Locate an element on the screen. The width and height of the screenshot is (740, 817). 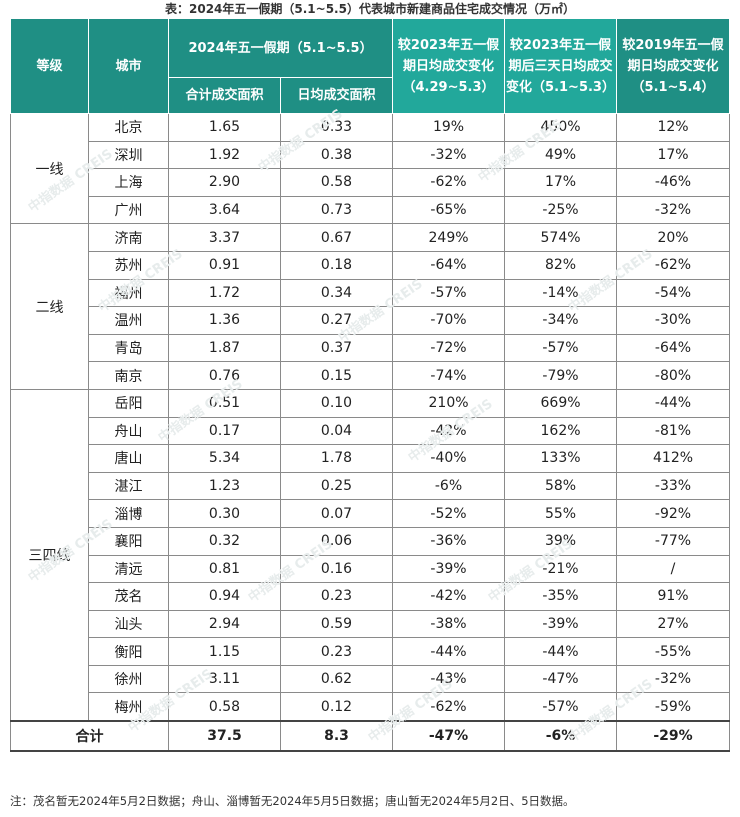
cell-total: 0.94 is located at coordinates (224, 596).